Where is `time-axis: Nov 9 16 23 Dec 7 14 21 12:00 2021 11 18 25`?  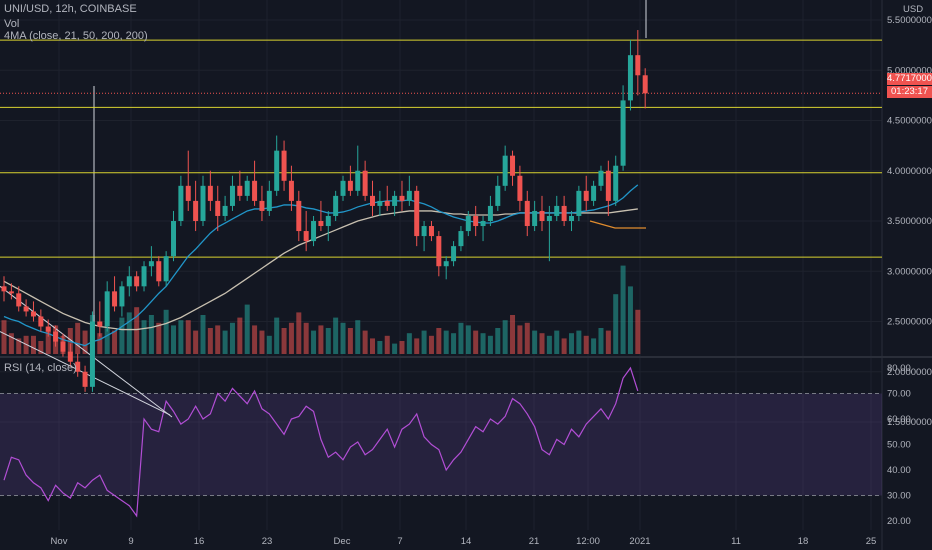
time-axis: Nov 9 16 23 Dec 7 14 21 12:00 2021 11 18 25 is located at coordinates (464, 541).